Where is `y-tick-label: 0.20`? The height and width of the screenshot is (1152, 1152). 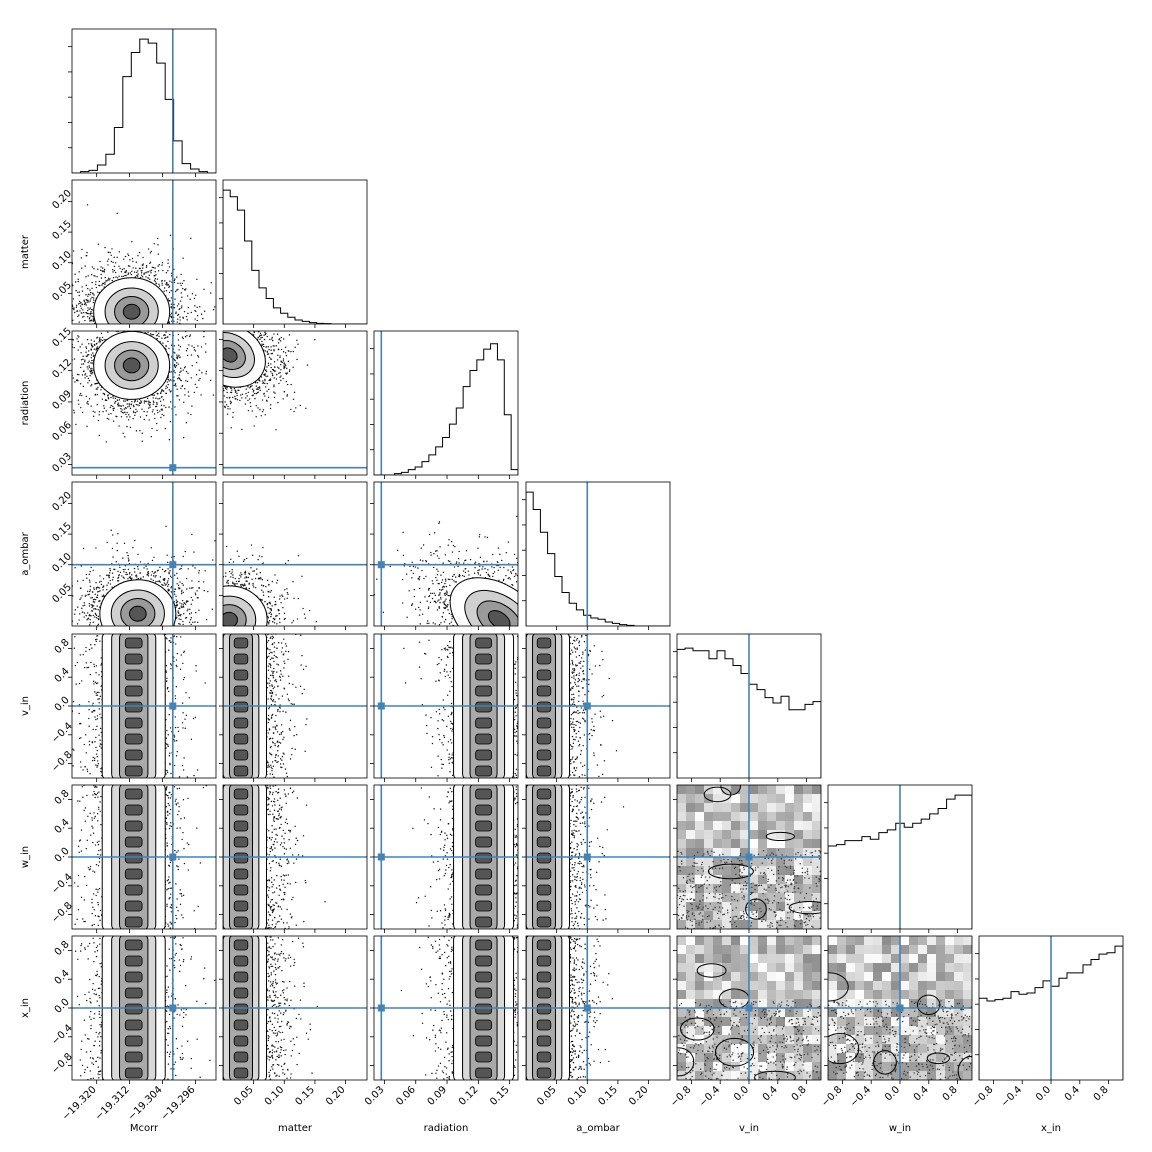 y-tick-label: 0.20 is located at coordinates (62, 200).